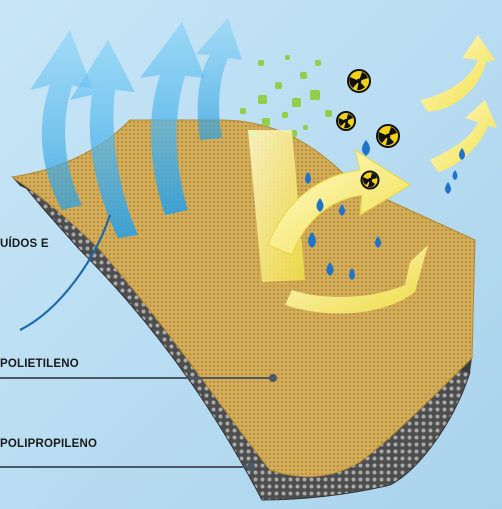 This screenshot has height=509, width=502. What do you see at coordinates (368, 129) in the screenshot?
I see `radiation-hazards` at bounding box center [368, 129].